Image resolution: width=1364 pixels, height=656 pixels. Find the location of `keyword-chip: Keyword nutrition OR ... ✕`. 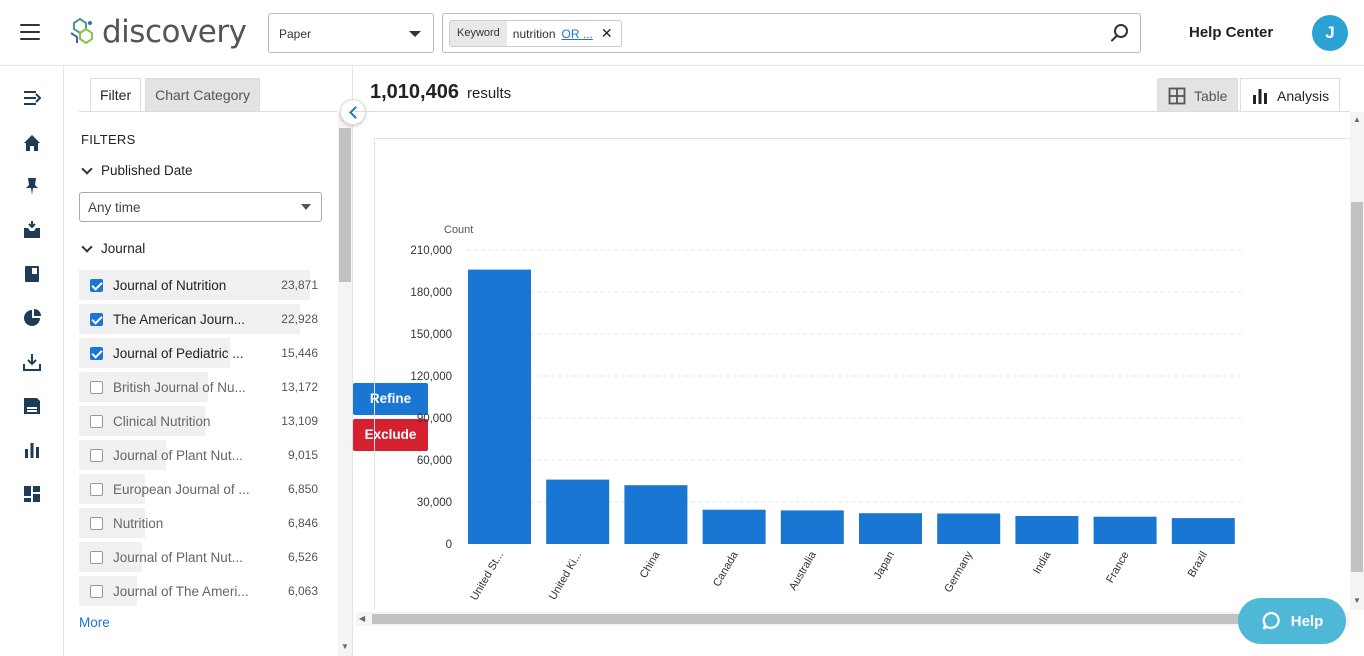

keyword-chip: Keyword nutrition OR ... ✕ is located at coordinates (535, 33).